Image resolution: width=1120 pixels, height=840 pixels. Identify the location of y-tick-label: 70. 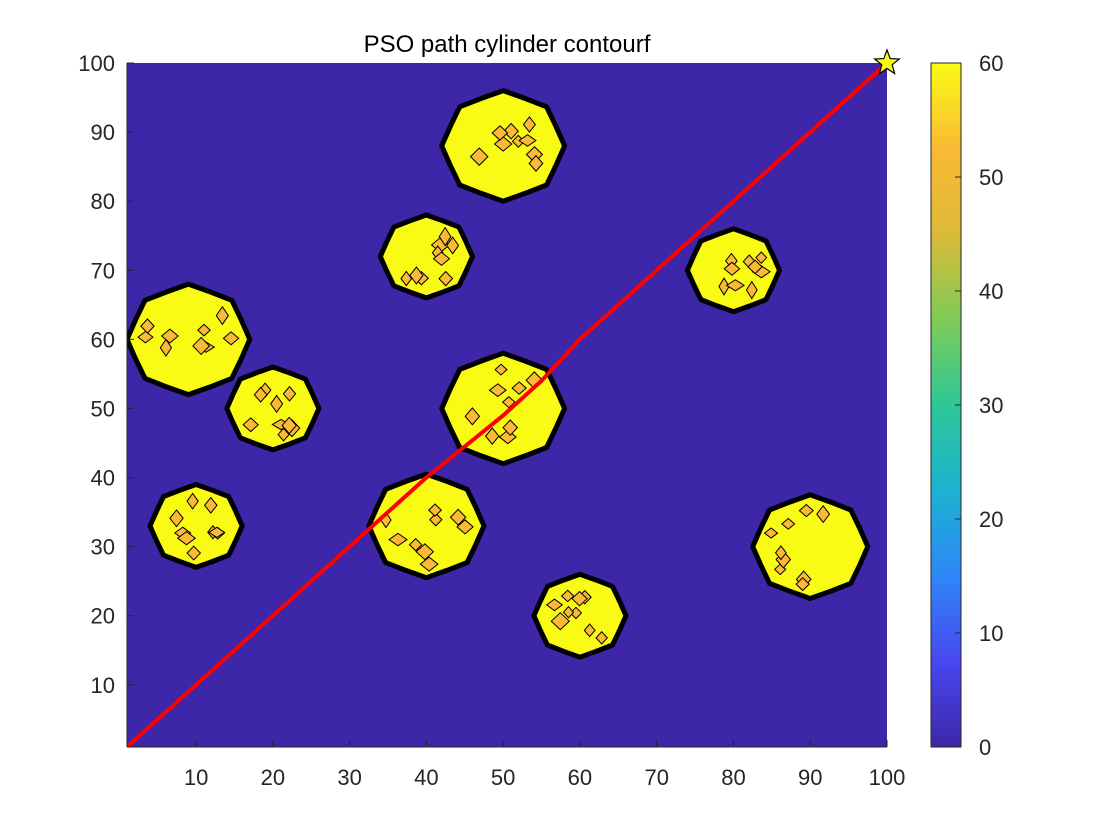
(103, 270).